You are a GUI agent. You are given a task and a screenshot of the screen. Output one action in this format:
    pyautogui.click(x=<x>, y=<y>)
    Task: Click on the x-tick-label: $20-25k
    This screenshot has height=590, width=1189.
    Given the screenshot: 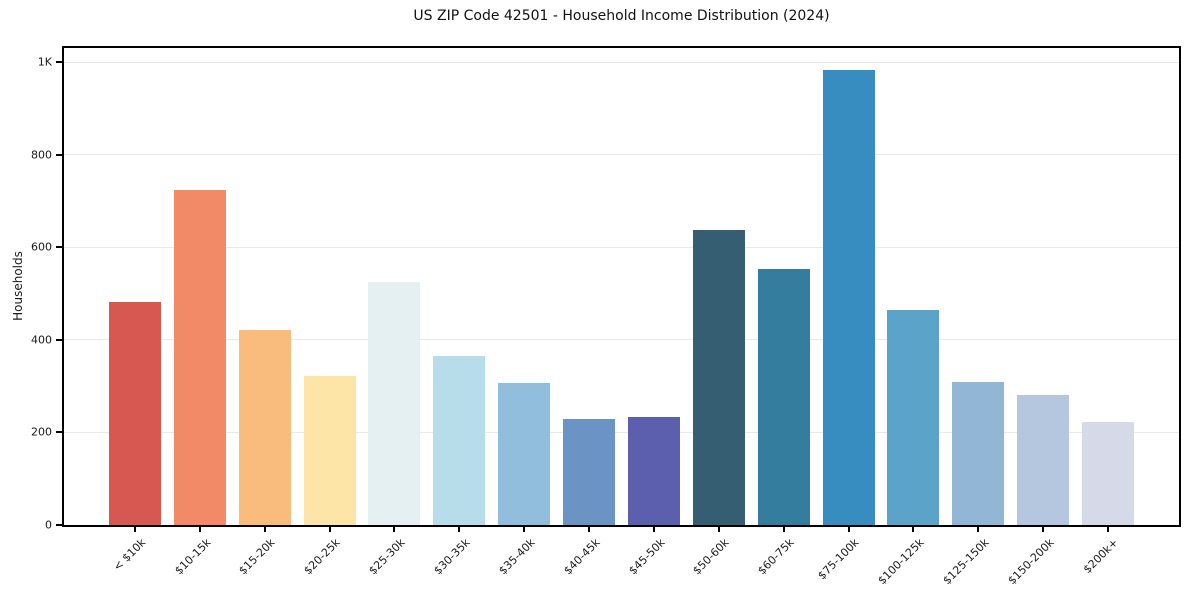 What is the action you would take?
    pyautogui.click(x=322, y=557)
    